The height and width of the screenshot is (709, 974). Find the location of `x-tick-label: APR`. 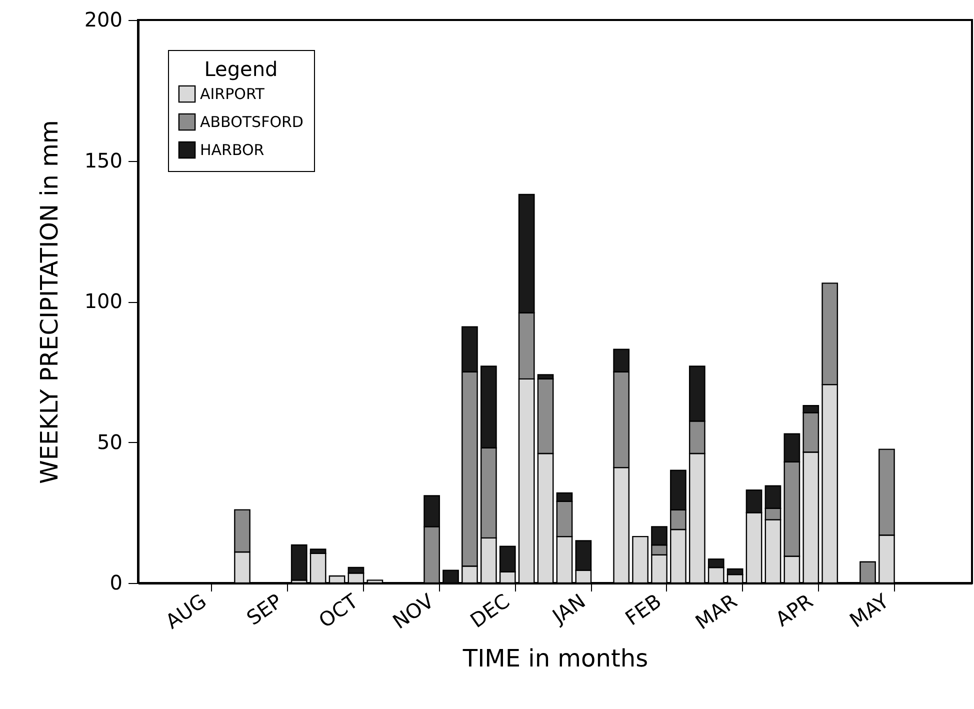

x-tick-label: APR is located at coordinates (794, 610).